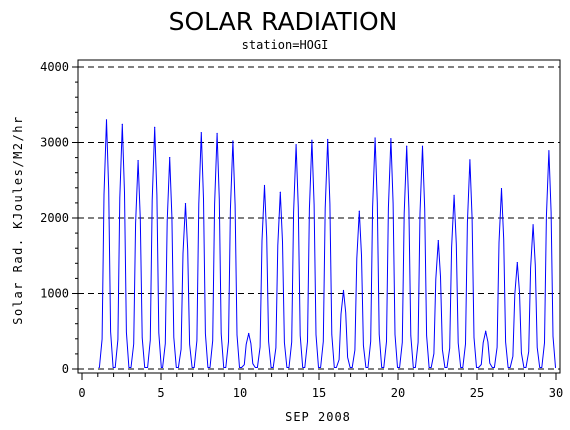 Image resolution: width=570 pixels, height=430 pixels. What do you see at coordinates (54, 143) in the screenshot?
I see `y-tick-label: 3000` at bounding box center [54, 143].